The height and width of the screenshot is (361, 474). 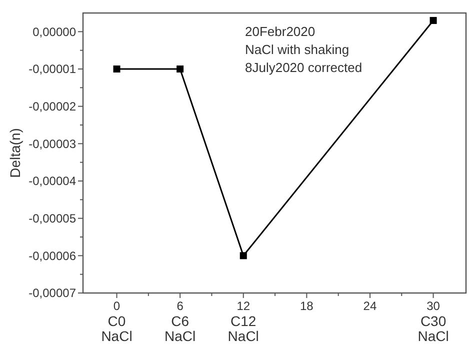 What do you see at coordinates (54, 31) in the screenshot?
I see `y-tick-label: 0,00000` at bounding box center [54, 31].